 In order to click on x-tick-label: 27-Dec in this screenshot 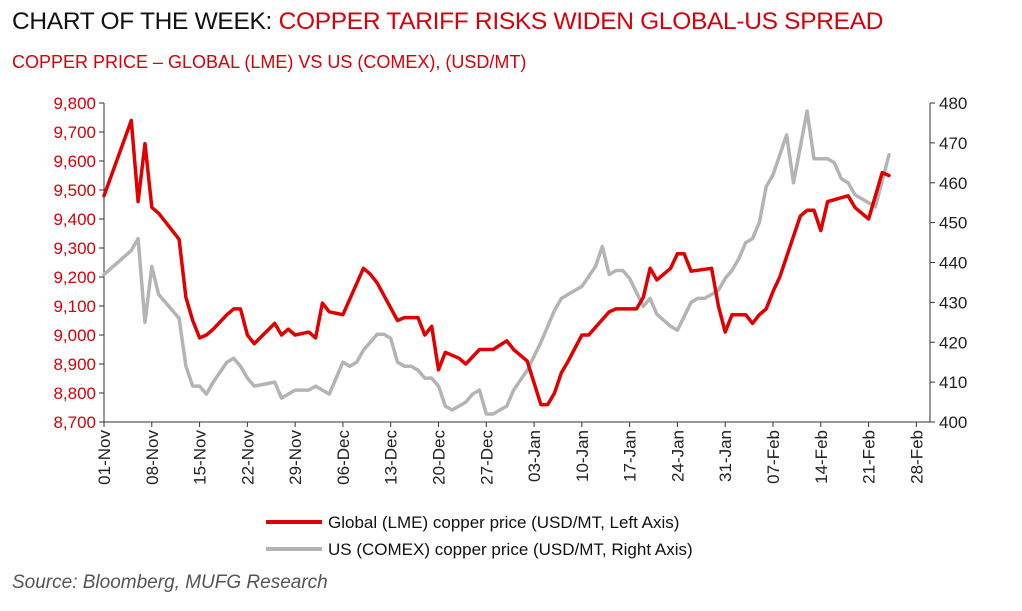, I will do `click(486, 457)`.